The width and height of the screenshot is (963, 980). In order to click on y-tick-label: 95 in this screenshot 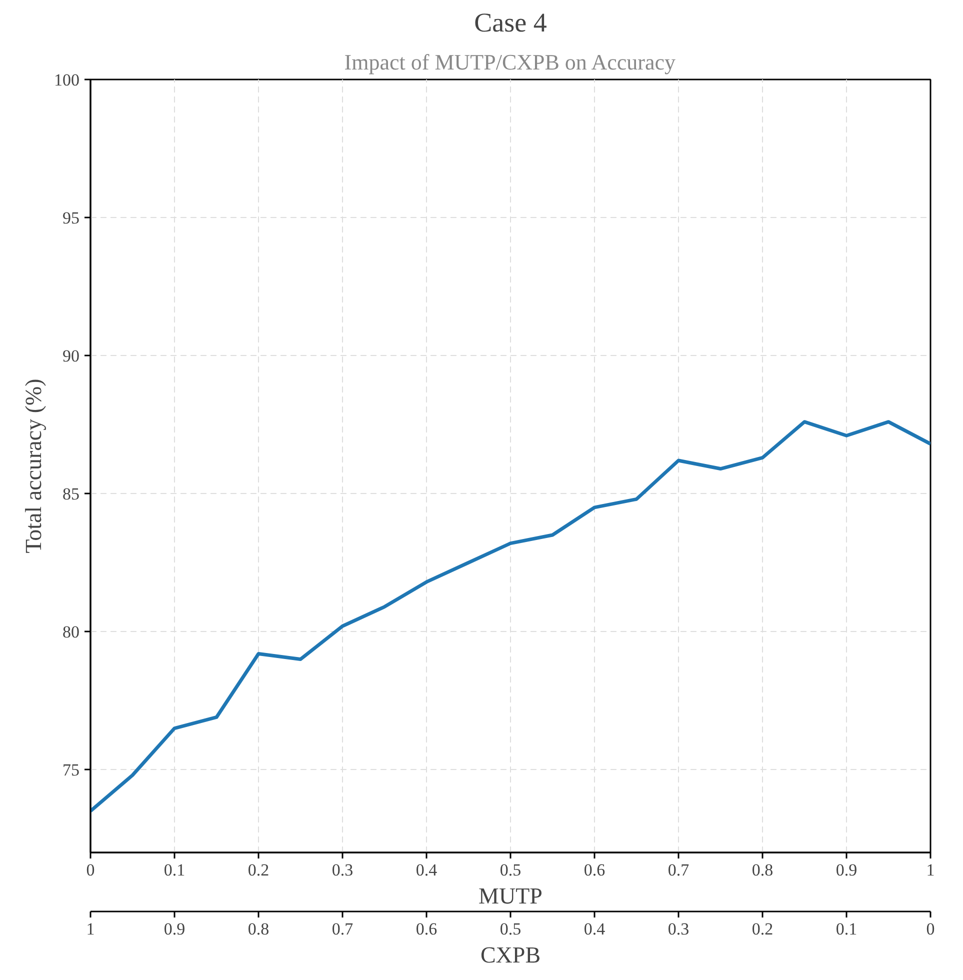, I will do `click(71, 218)`.